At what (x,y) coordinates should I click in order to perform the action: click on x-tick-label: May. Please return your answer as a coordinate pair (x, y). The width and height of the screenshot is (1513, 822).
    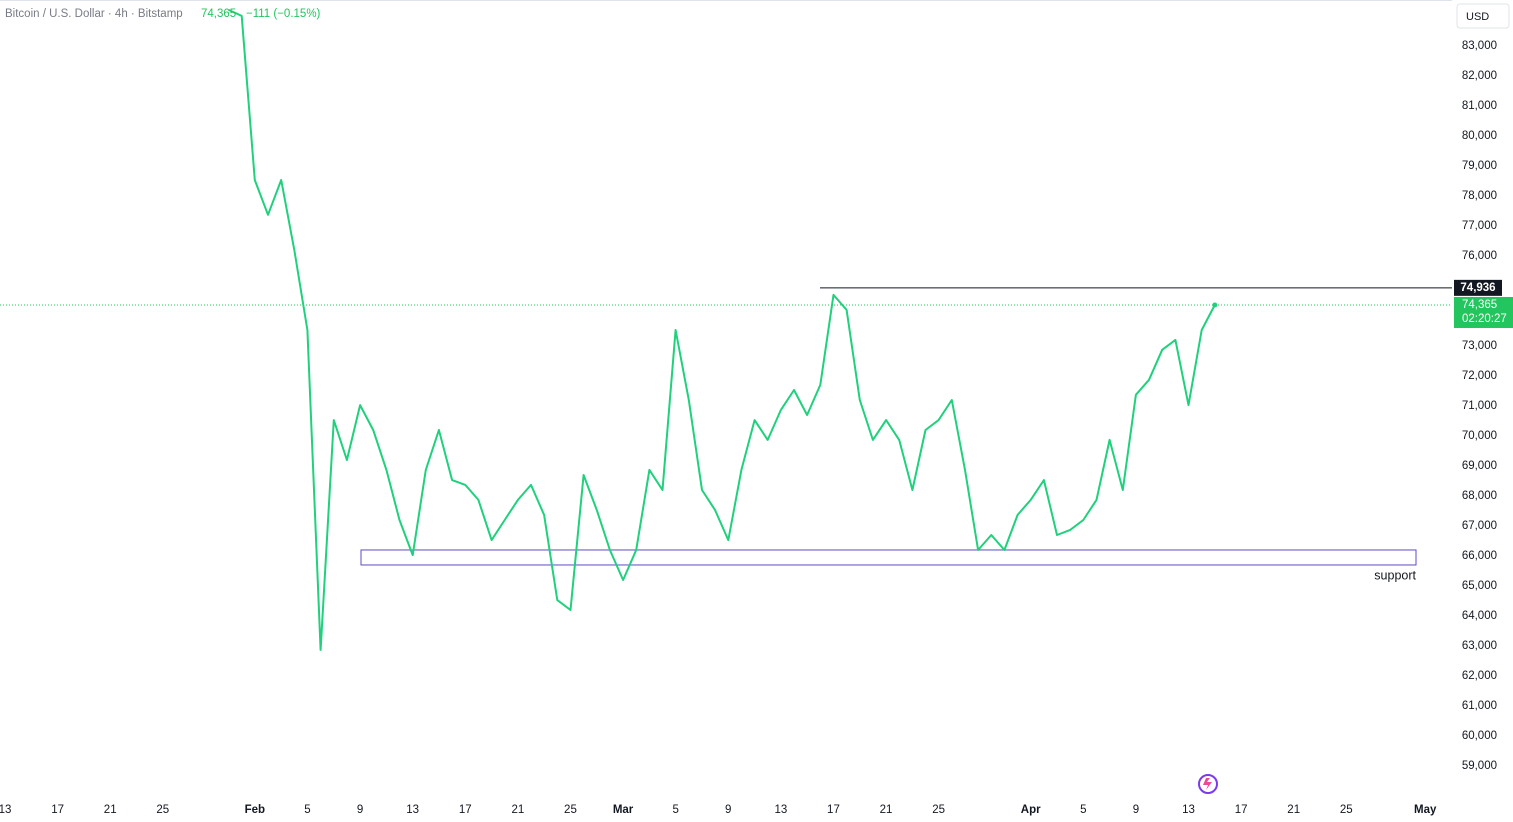
    Looking at the image, I should click on (1425, 810).